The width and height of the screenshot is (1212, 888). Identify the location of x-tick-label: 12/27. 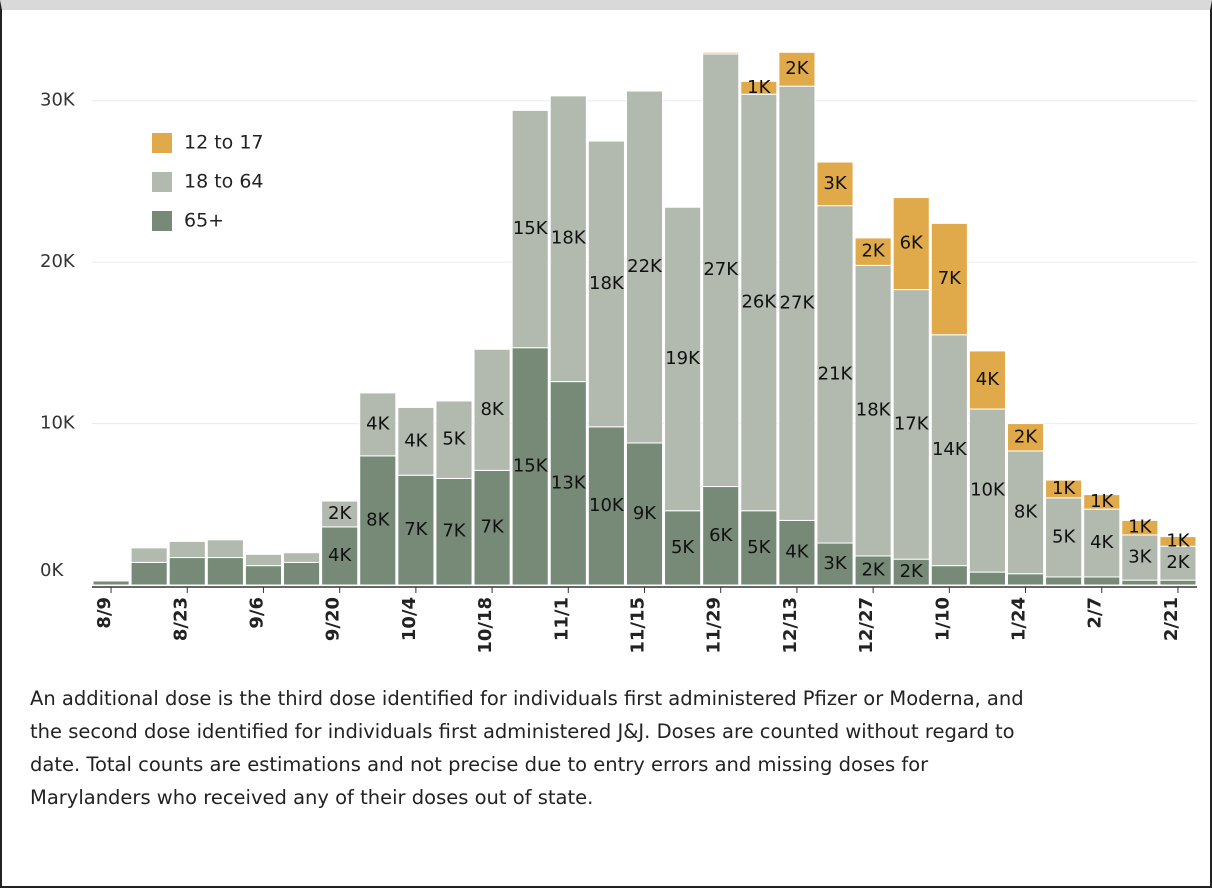
(866, 625).